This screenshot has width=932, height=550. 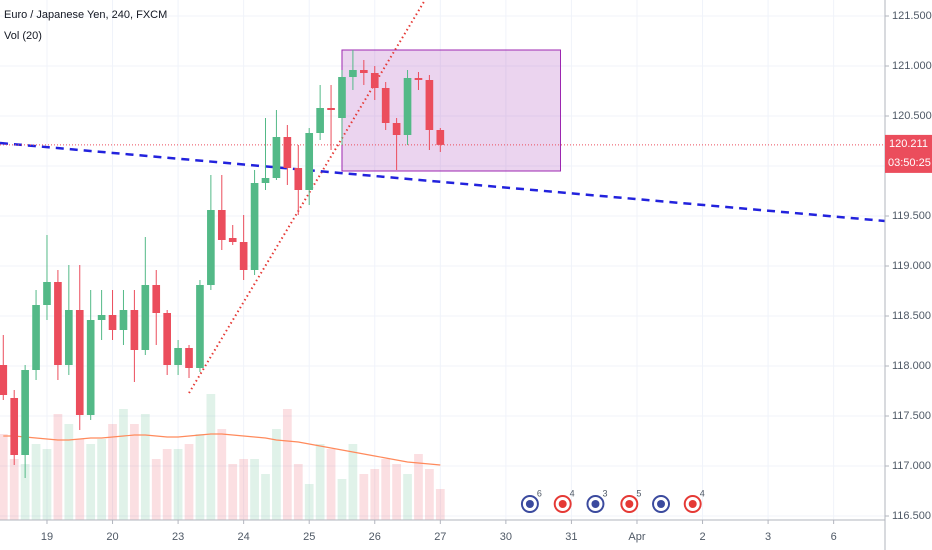 What do you see at coordinates (47, 537) in the screenshot?
I see `x-tick-label: 19` at bounding box center [47, 537].